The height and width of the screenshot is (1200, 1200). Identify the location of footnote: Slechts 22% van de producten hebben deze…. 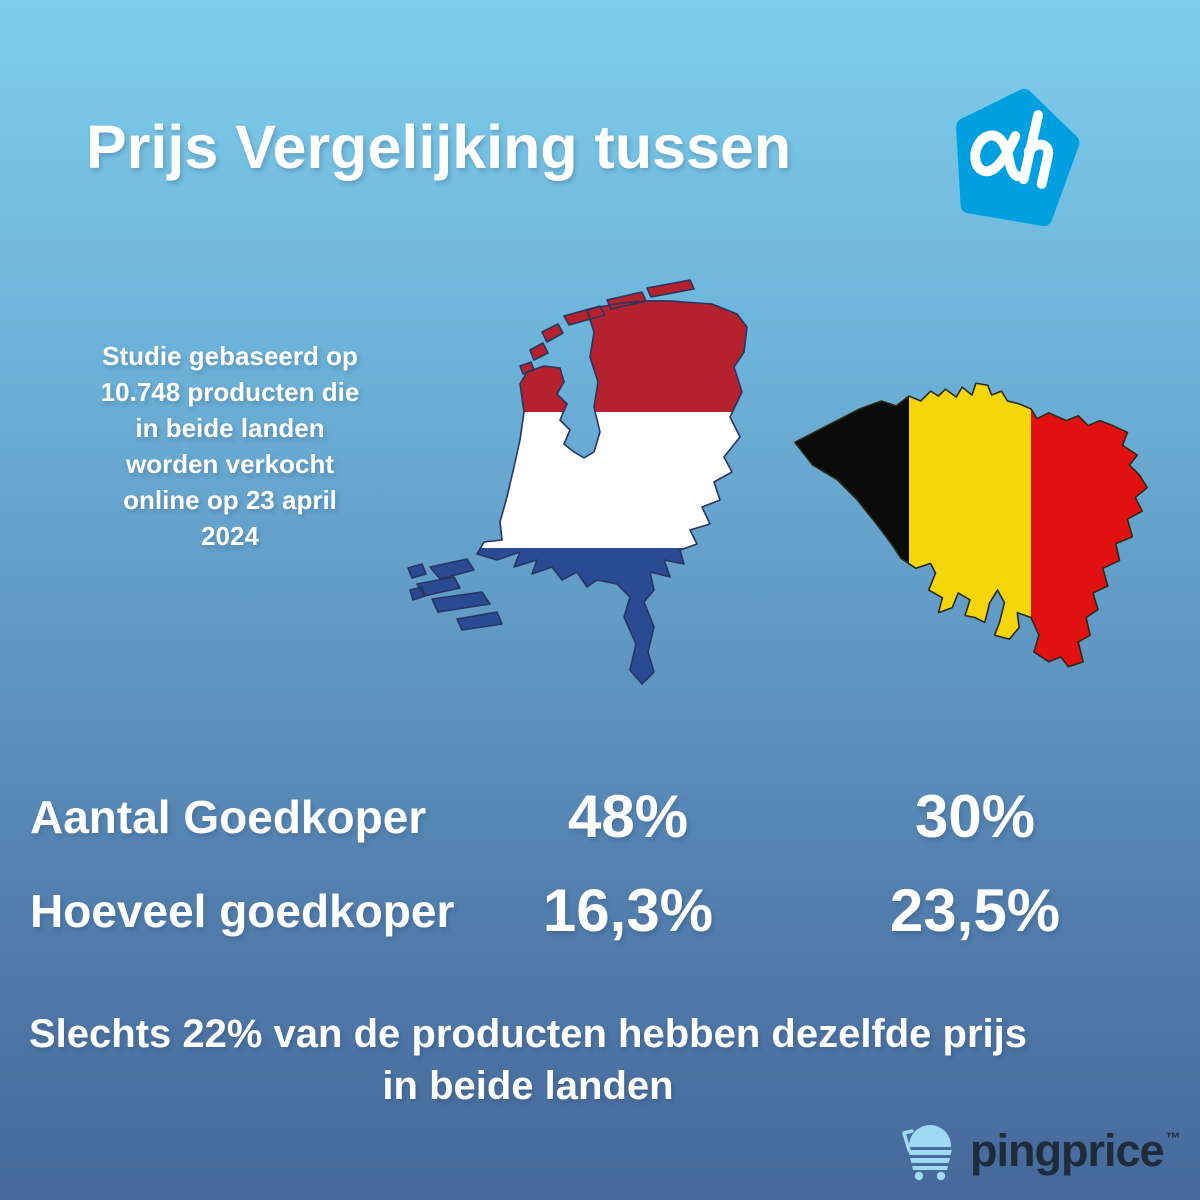
(528, 1060).